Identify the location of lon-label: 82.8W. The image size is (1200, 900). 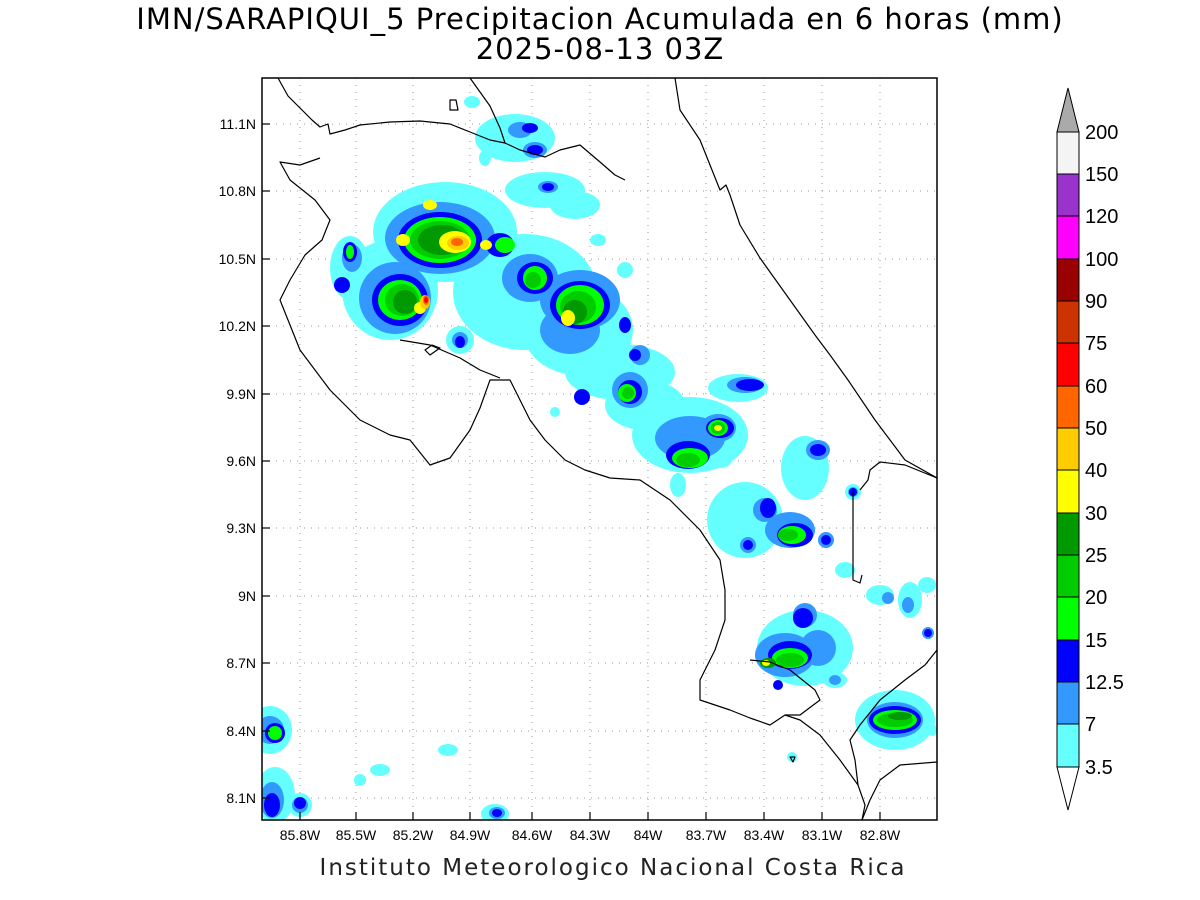
(880, 835).